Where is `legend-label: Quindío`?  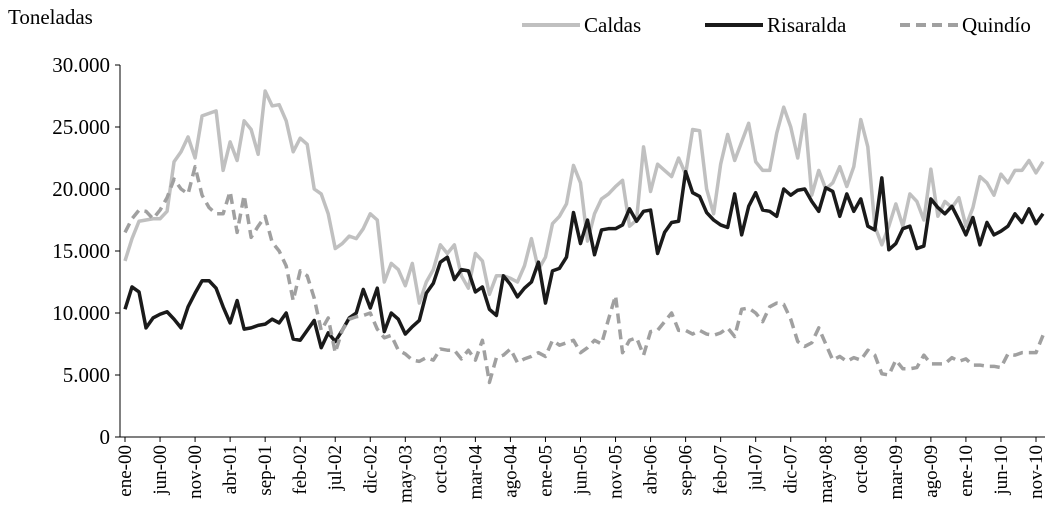
legend-label: Quindío is located at coordinates (996, 25).